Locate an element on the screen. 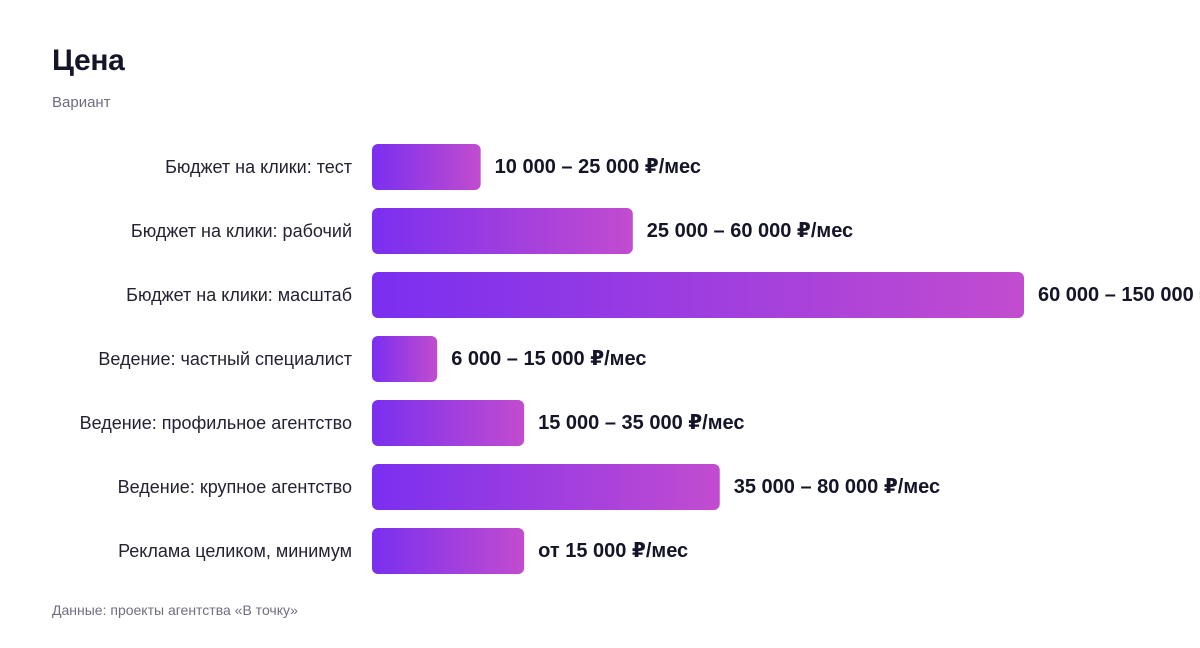 Image resolution: width=1200 pixels, height=648 pixels. chart-title: Цена is located at coordinates (88, 60).